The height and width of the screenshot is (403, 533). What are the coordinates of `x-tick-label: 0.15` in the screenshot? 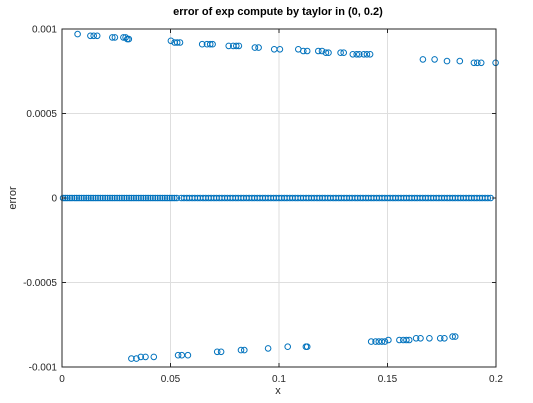 It's located at (388, 379).